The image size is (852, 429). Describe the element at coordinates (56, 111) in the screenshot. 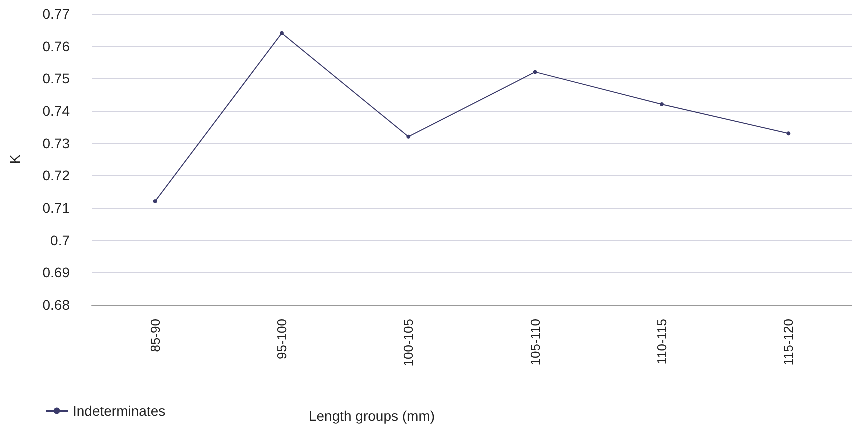

I see `y-tick-label: 0.74` at that location.